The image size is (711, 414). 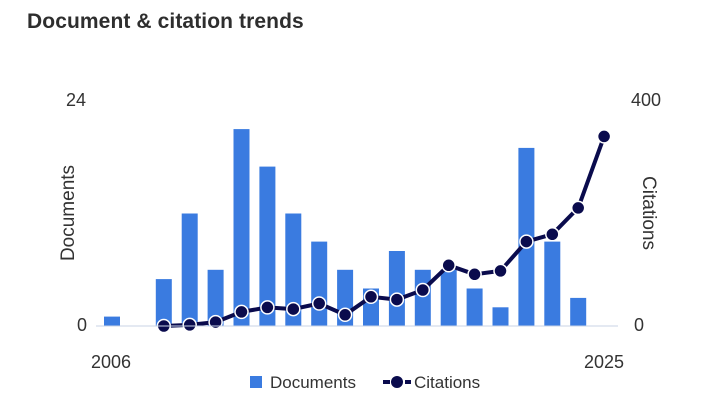 I want to click on point-citations-2018, so click(x=423, y=290).